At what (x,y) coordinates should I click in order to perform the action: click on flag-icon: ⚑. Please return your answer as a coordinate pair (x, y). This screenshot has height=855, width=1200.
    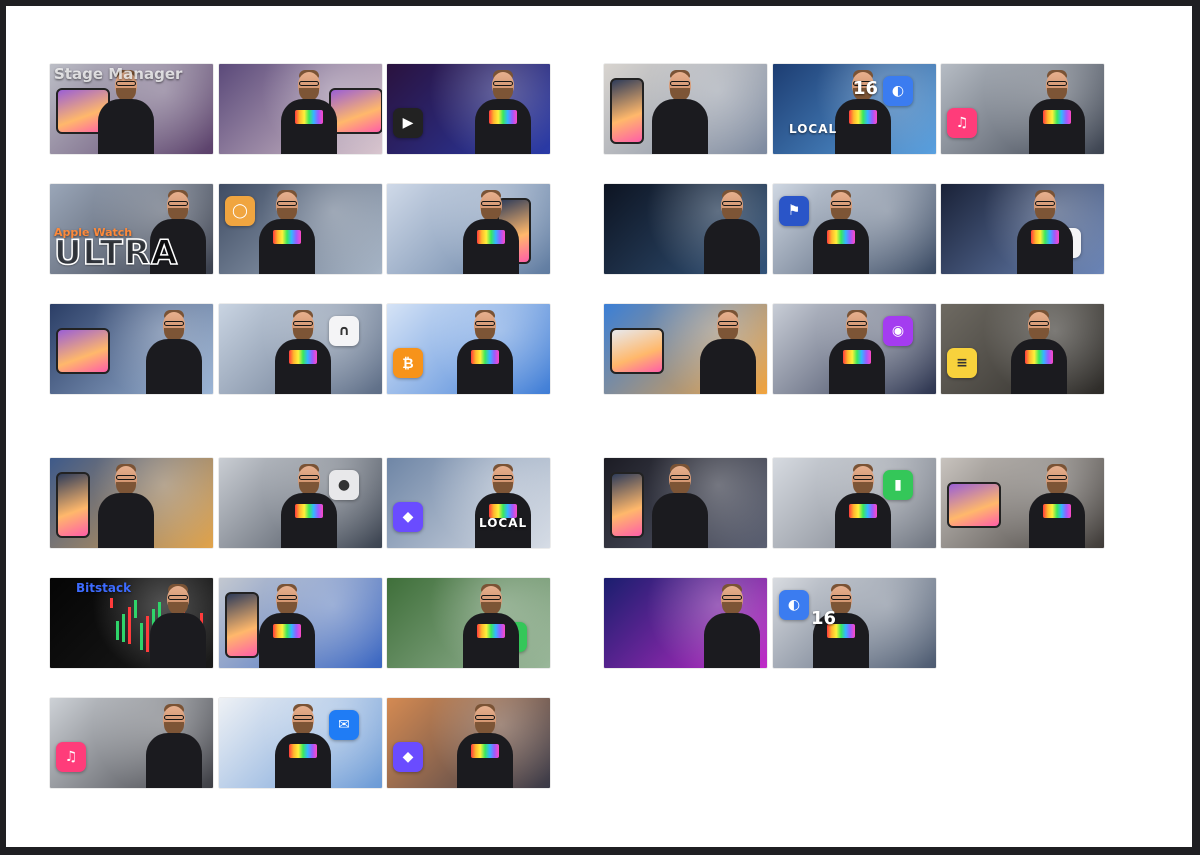
    Looking at the image, I should click on (794, 211).